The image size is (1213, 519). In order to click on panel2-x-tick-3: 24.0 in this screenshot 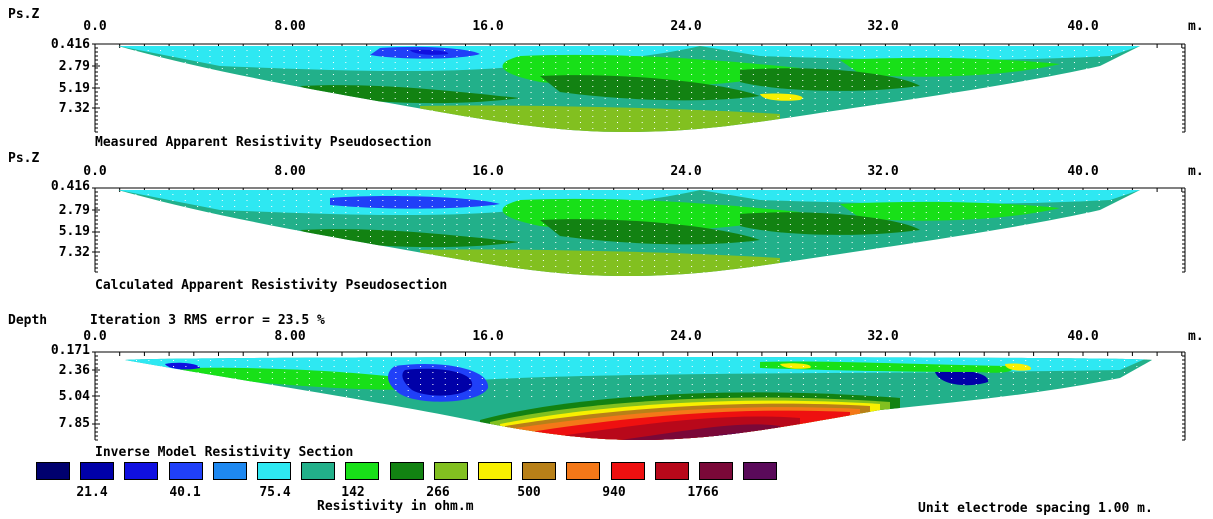, I will do `click(686, 171)`.